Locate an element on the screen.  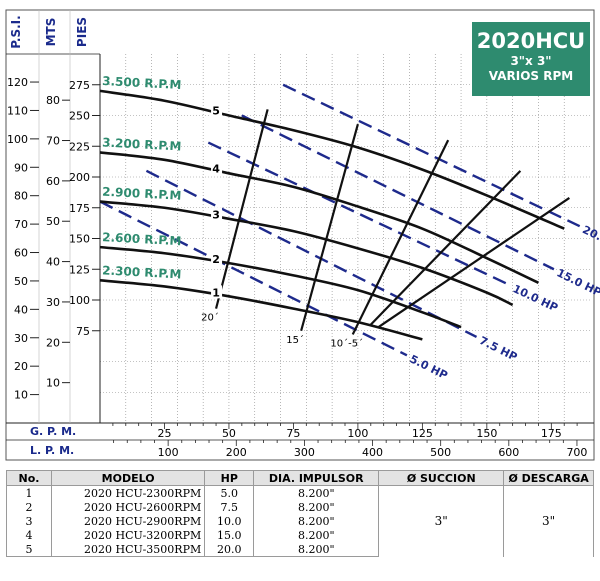
header-dia: DIA. IMPULSOR is located at coordinates (316, 478).